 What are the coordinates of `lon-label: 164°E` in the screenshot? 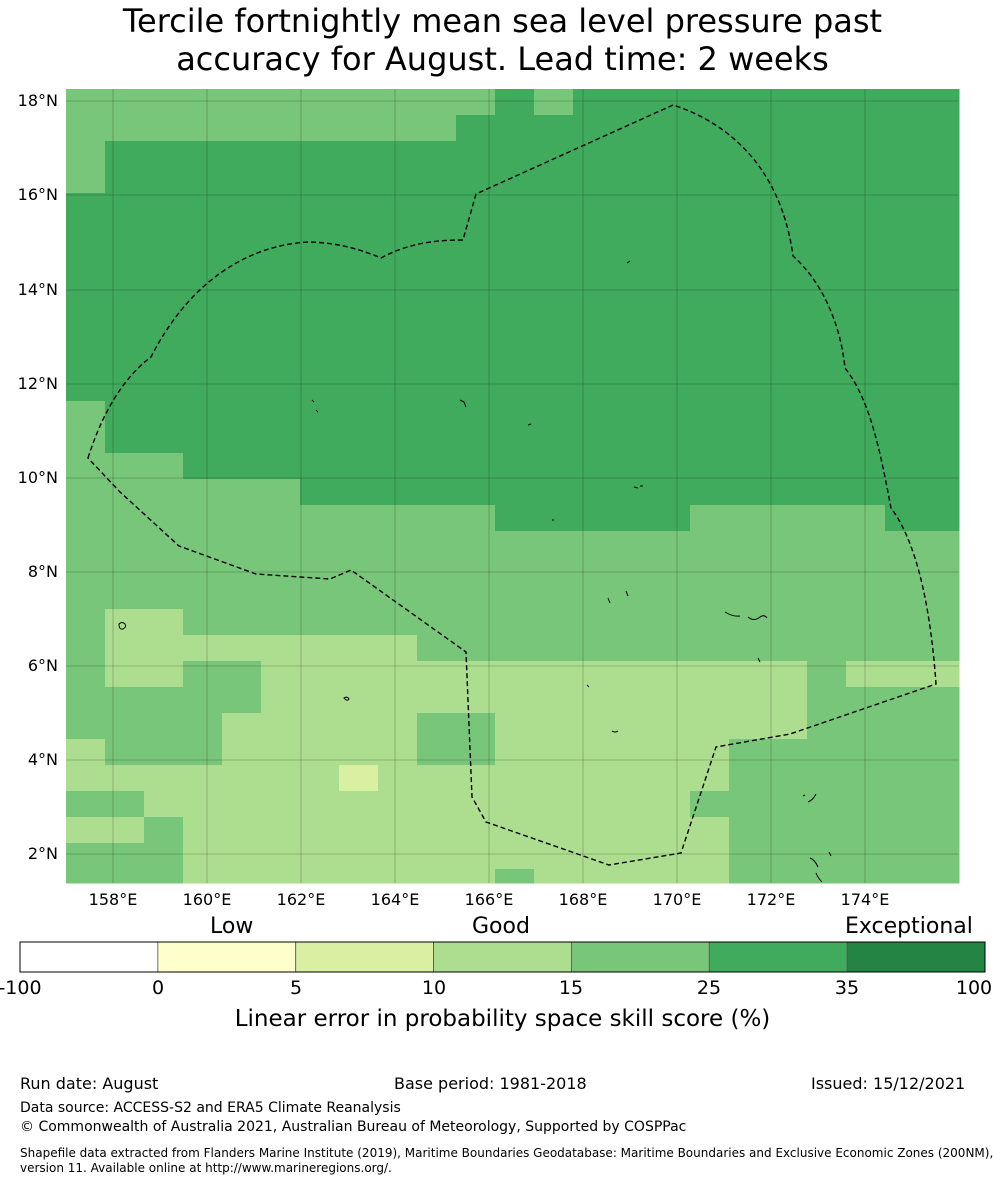 It's located at (395, 899).